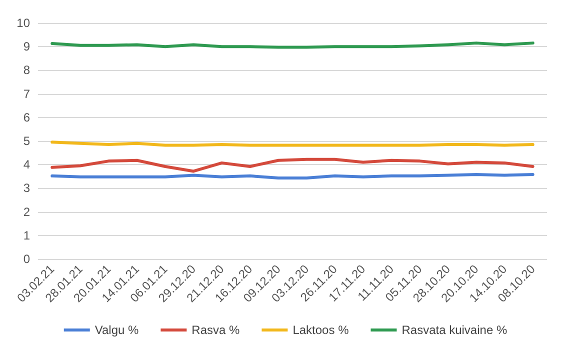 Image resolution: width=571 pixels, height=353 pixels. What do you see at coordinates (26, 47) in the screenshot?
I see `y-tick-label: 9` at bounding box center [26, 47].